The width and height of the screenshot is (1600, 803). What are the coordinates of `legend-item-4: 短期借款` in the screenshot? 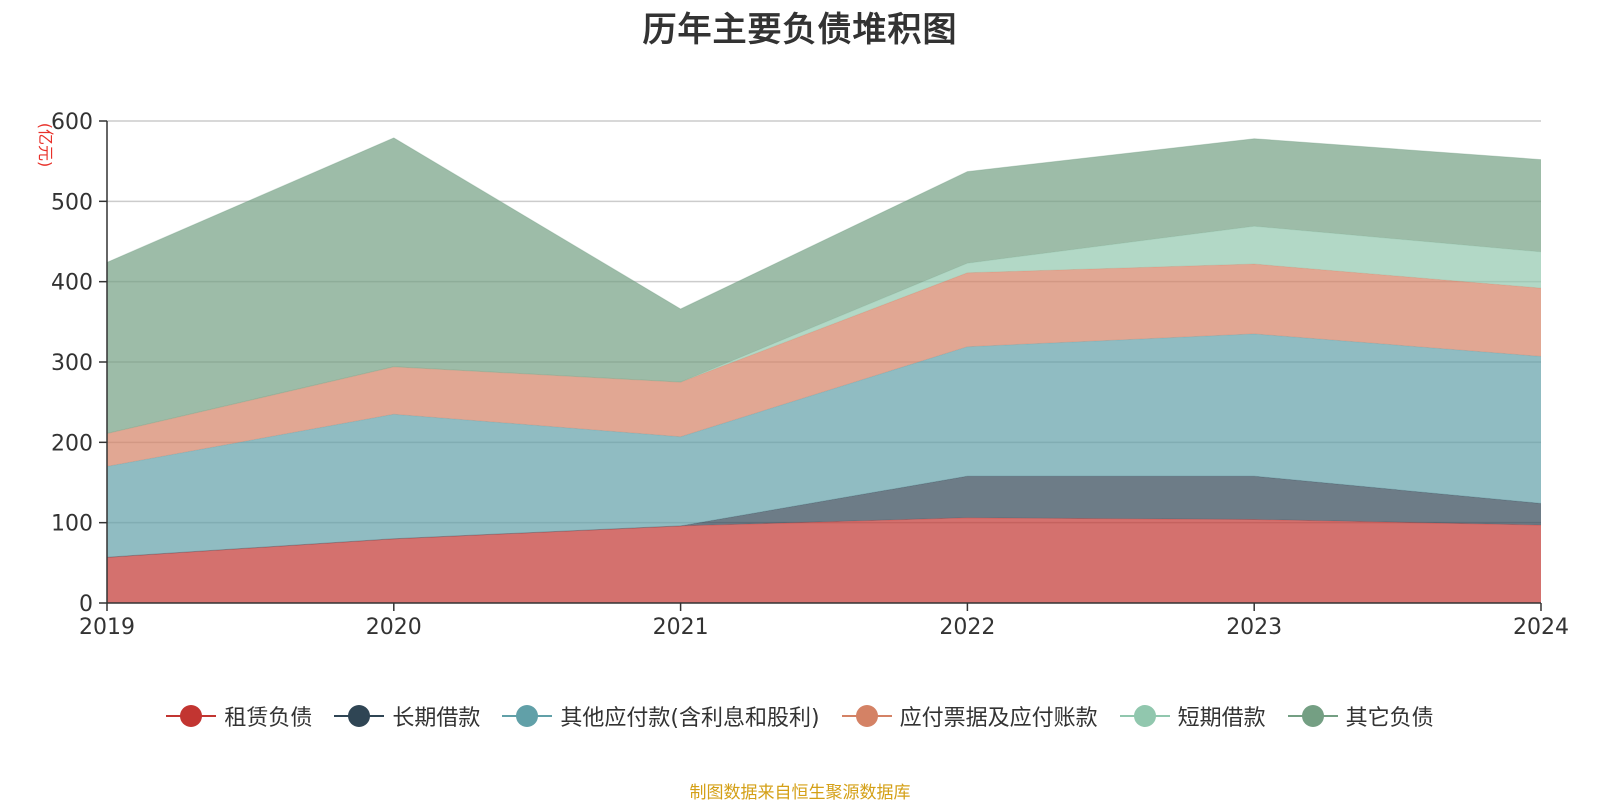 It's located at (1192, 716).